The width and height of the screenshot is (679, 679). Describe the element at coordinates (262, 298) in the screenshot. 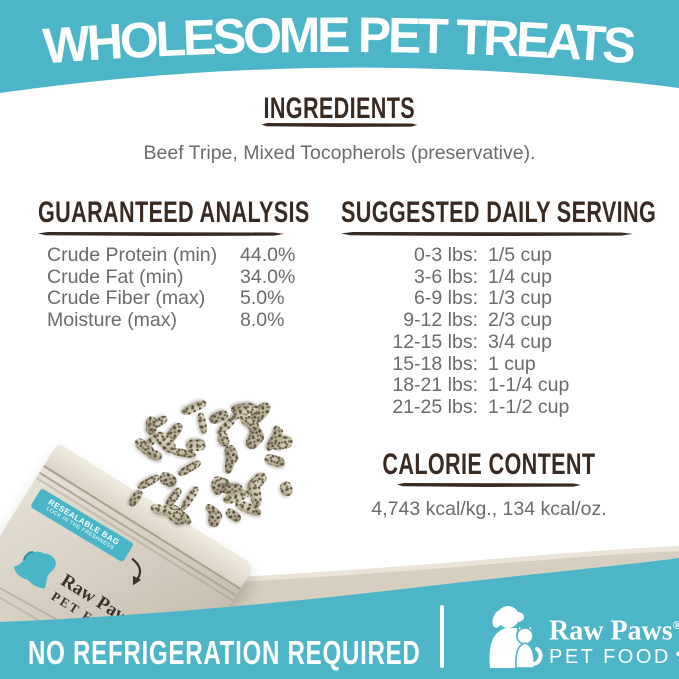

I see `analysis-value: 5.0%` at that location.